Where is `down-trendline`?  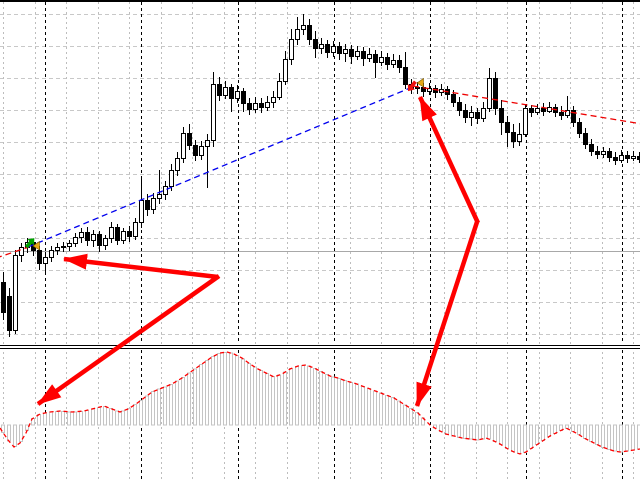
down-trendline is located at coordinates (526, 105).